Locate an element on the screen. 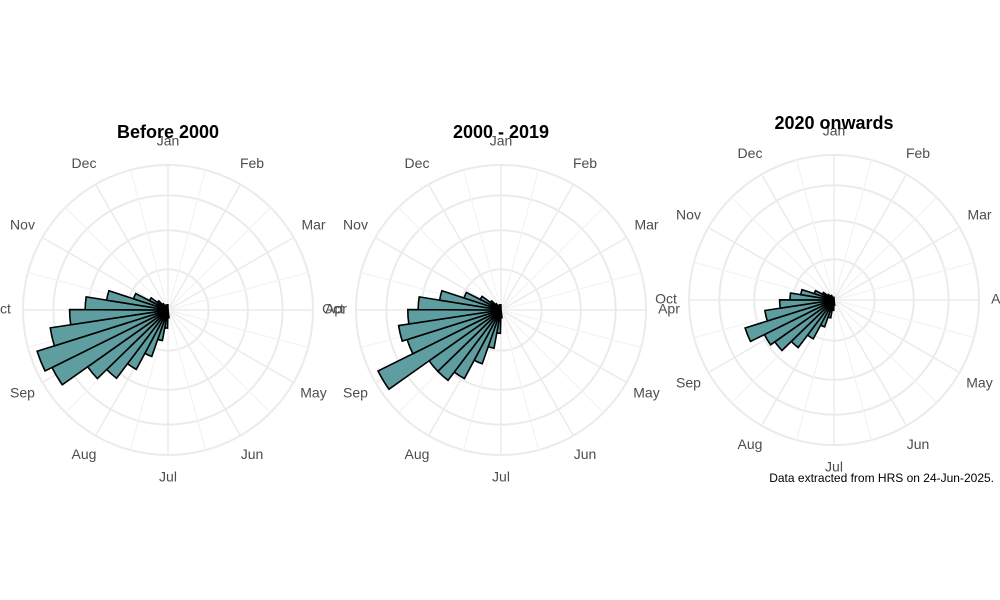  polar-grid is located at coordinates (501, 310).